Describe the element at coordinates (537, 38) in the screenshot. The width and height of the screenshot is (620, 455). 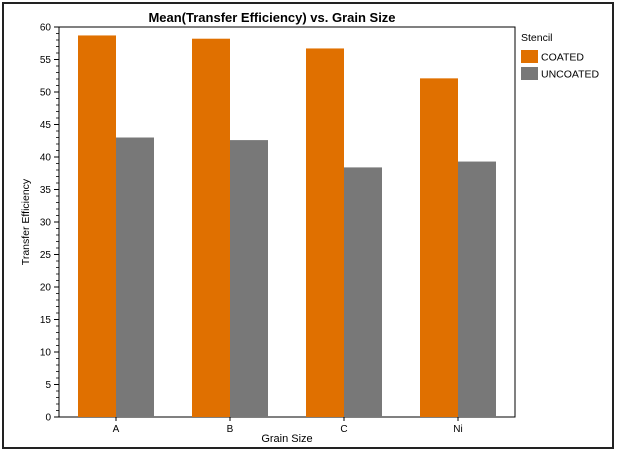
I see `legend-title: Stencil` at that location.